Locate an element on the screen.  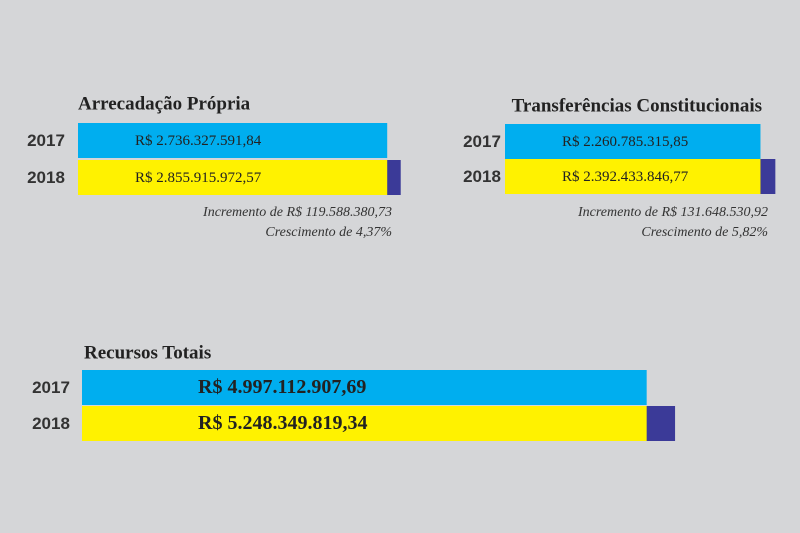
annotation: Crescimento de 4,37% is located at coordinates (328, 232).